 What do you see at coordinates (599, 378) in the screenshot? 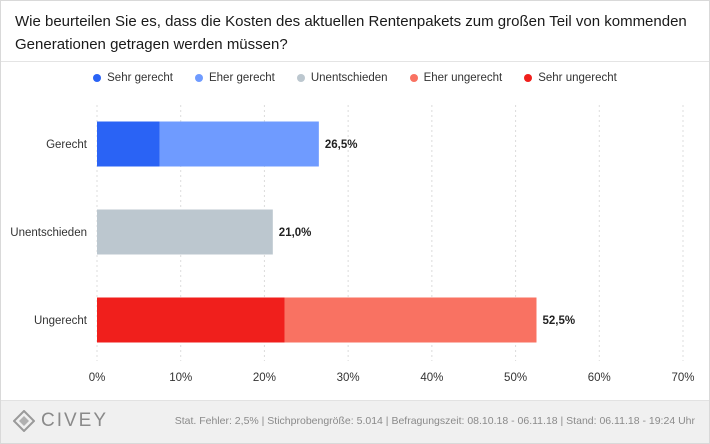
I see `x-tick-label: 60%` at bounding box center [599, 378].